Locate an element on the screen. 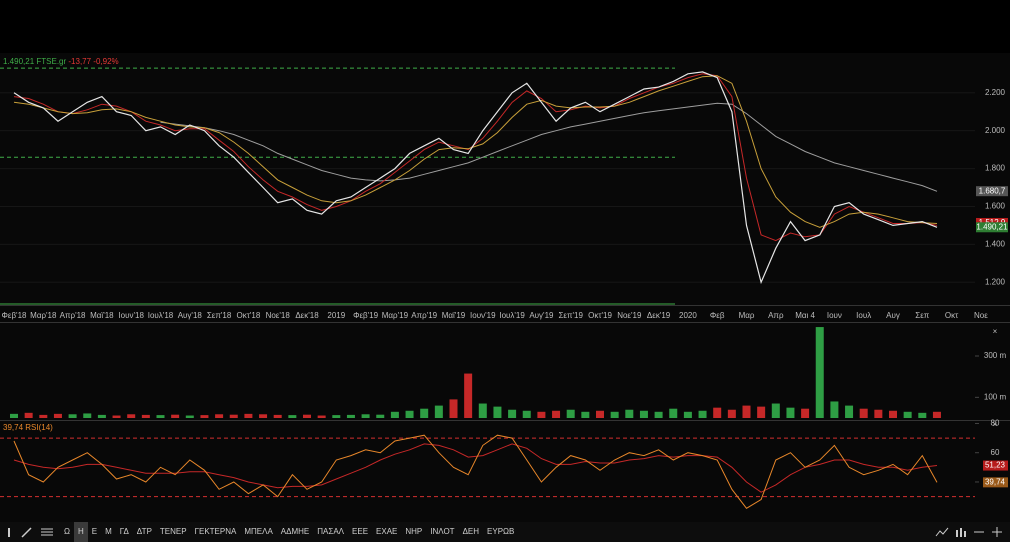 This screenshot has width=1010, height=542. x-tick-label: Νοε is located at coordinates (981, 315).